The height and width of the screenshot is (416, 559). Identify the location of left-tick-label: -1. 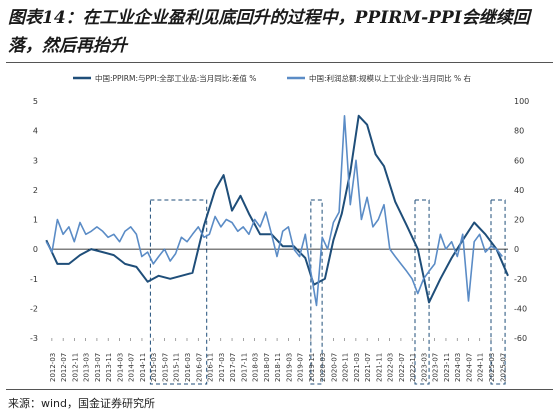
(34, 279).